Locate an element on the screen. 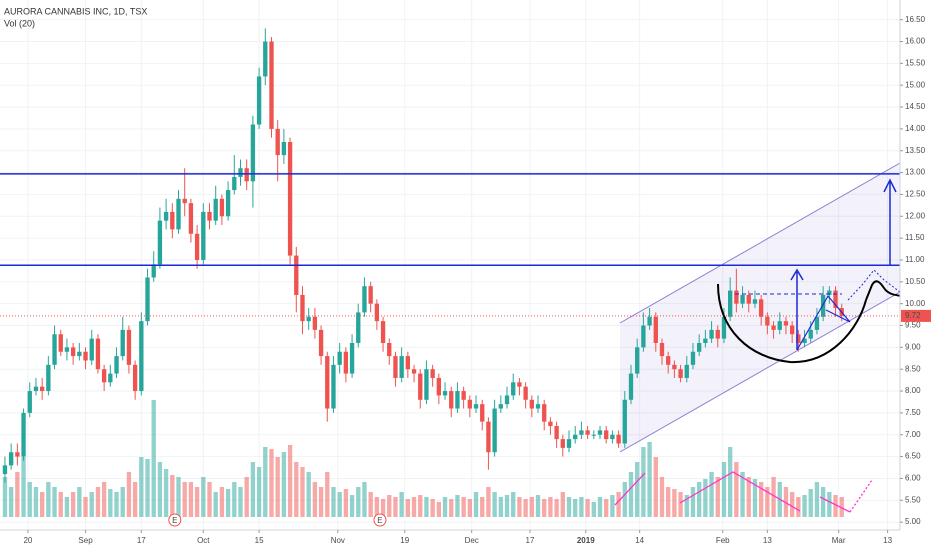 This screenshot has height=550, width=932. arrow-measure is located at coordinates (797, 309).